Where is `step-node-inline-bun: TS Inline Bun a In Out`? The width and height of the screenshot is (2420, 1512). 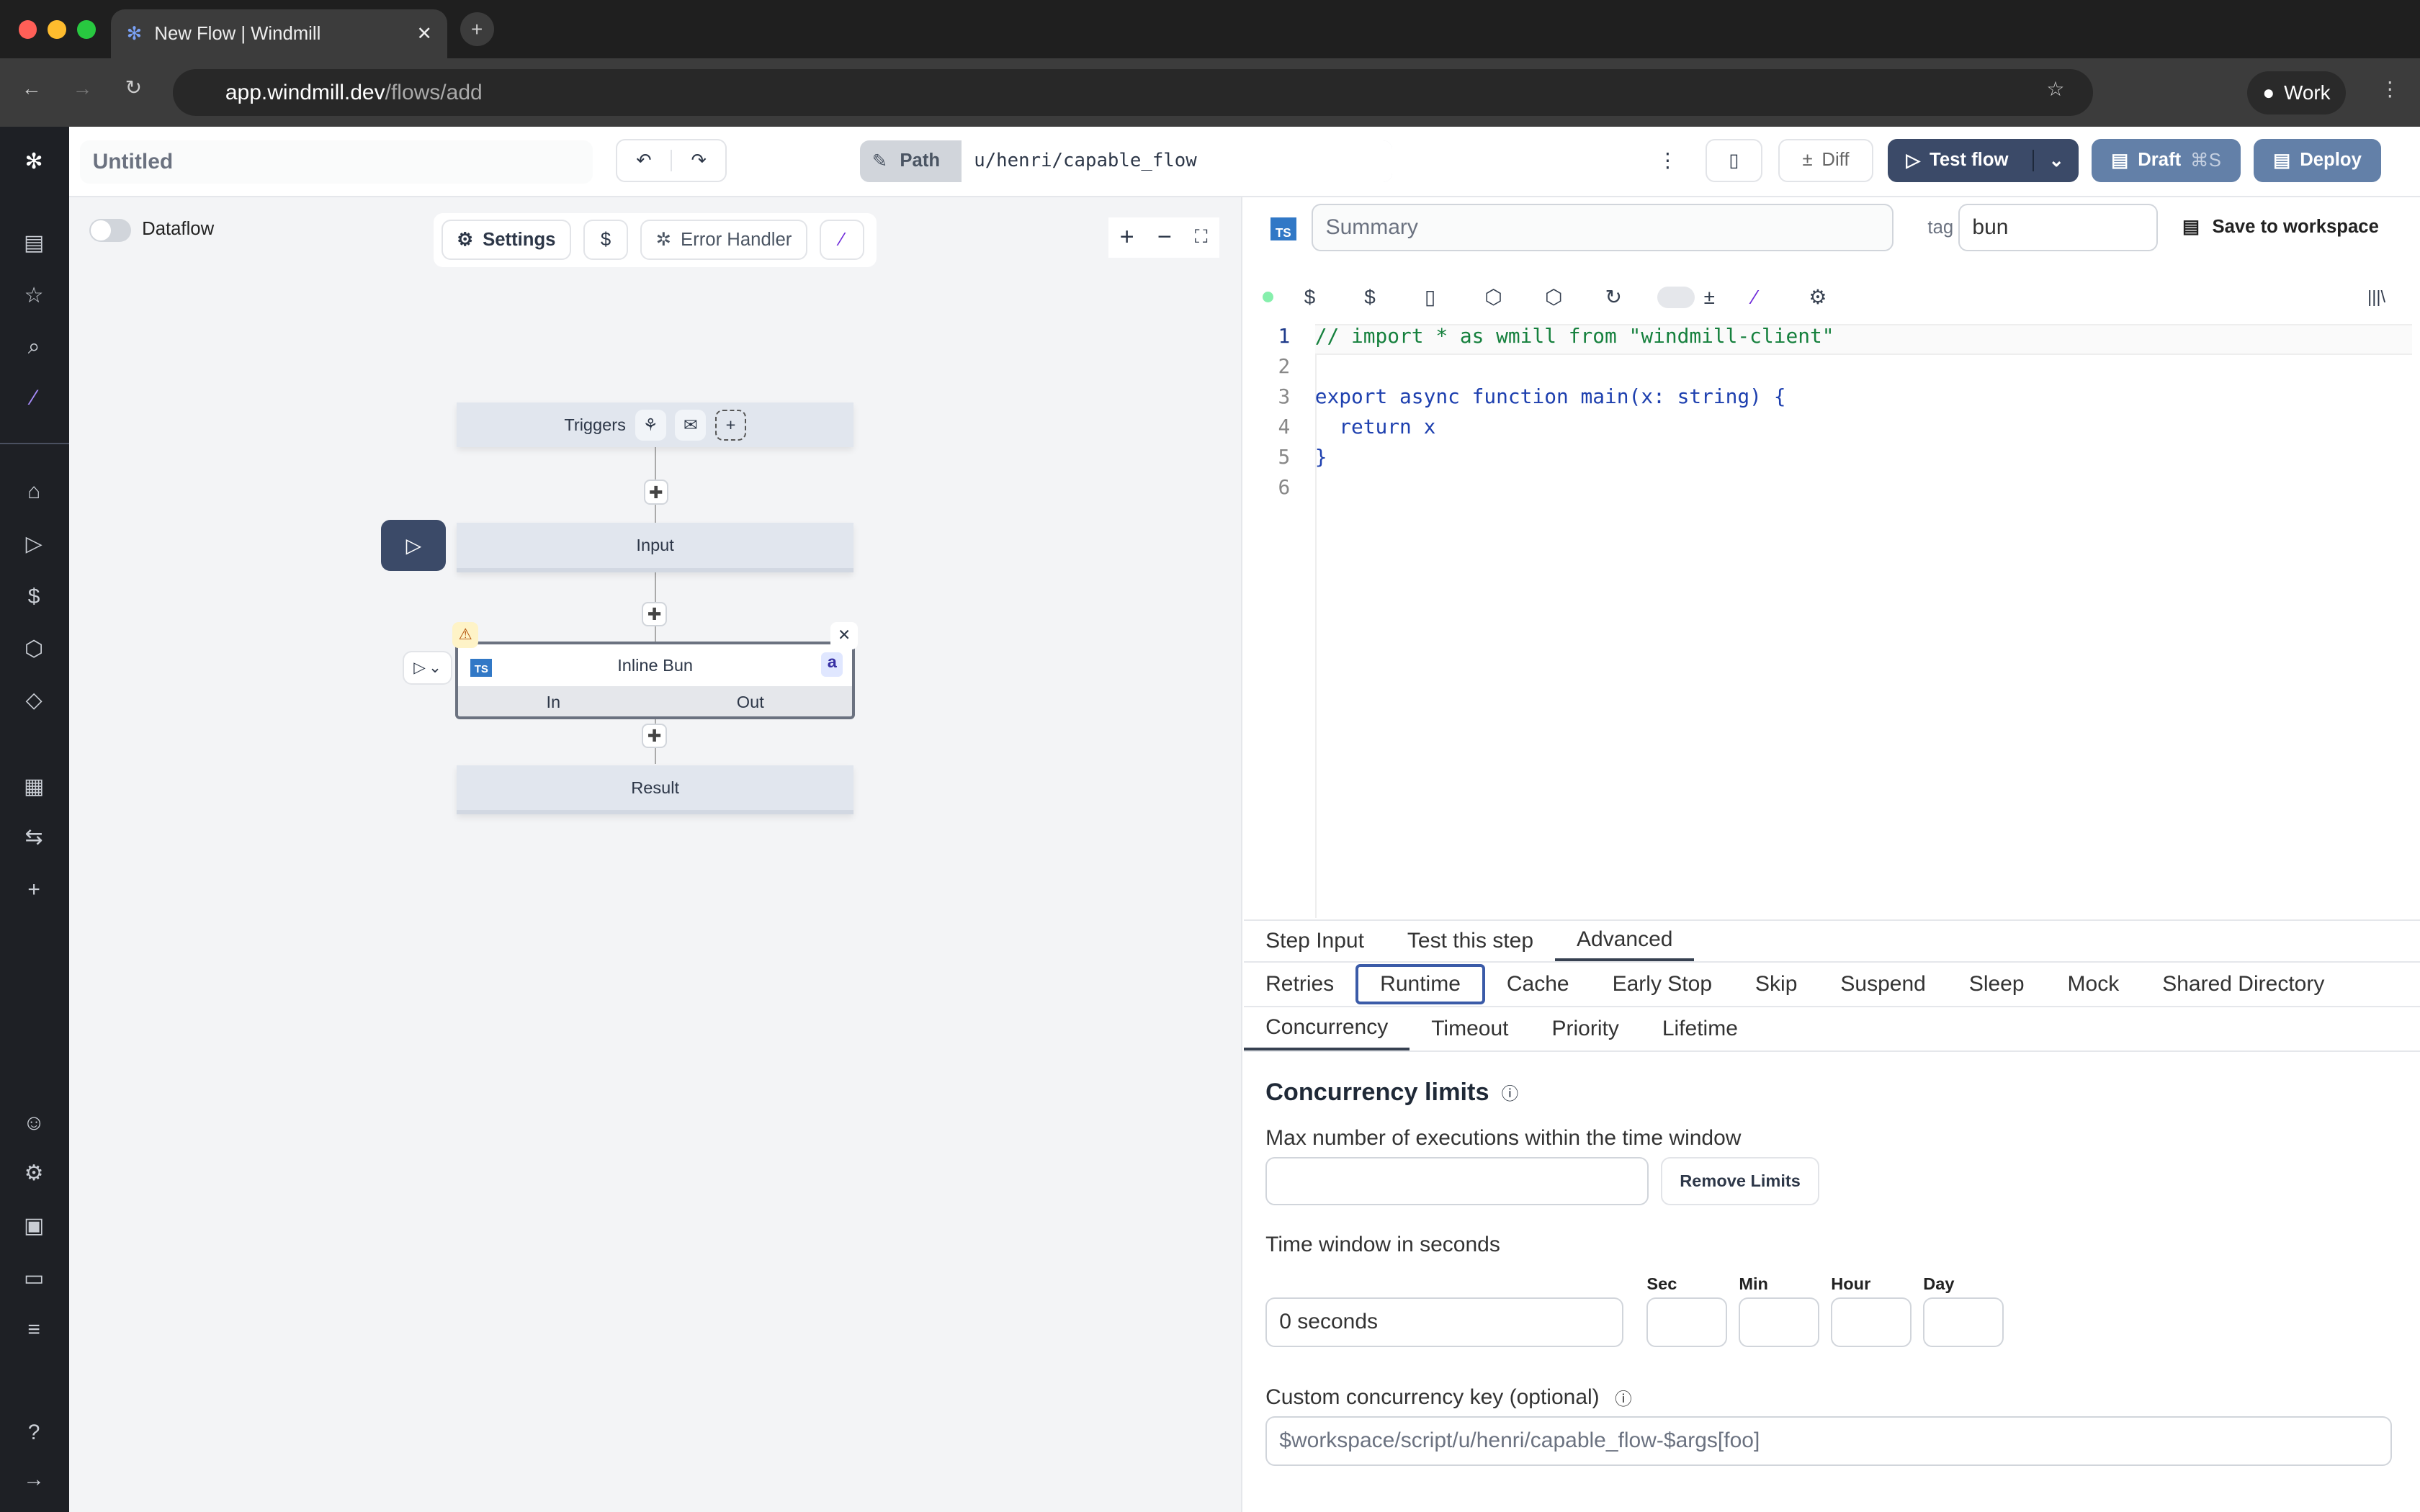 step-node-inline-bun: TS Inline Bun a In Out is located at coordinates (655, 680).